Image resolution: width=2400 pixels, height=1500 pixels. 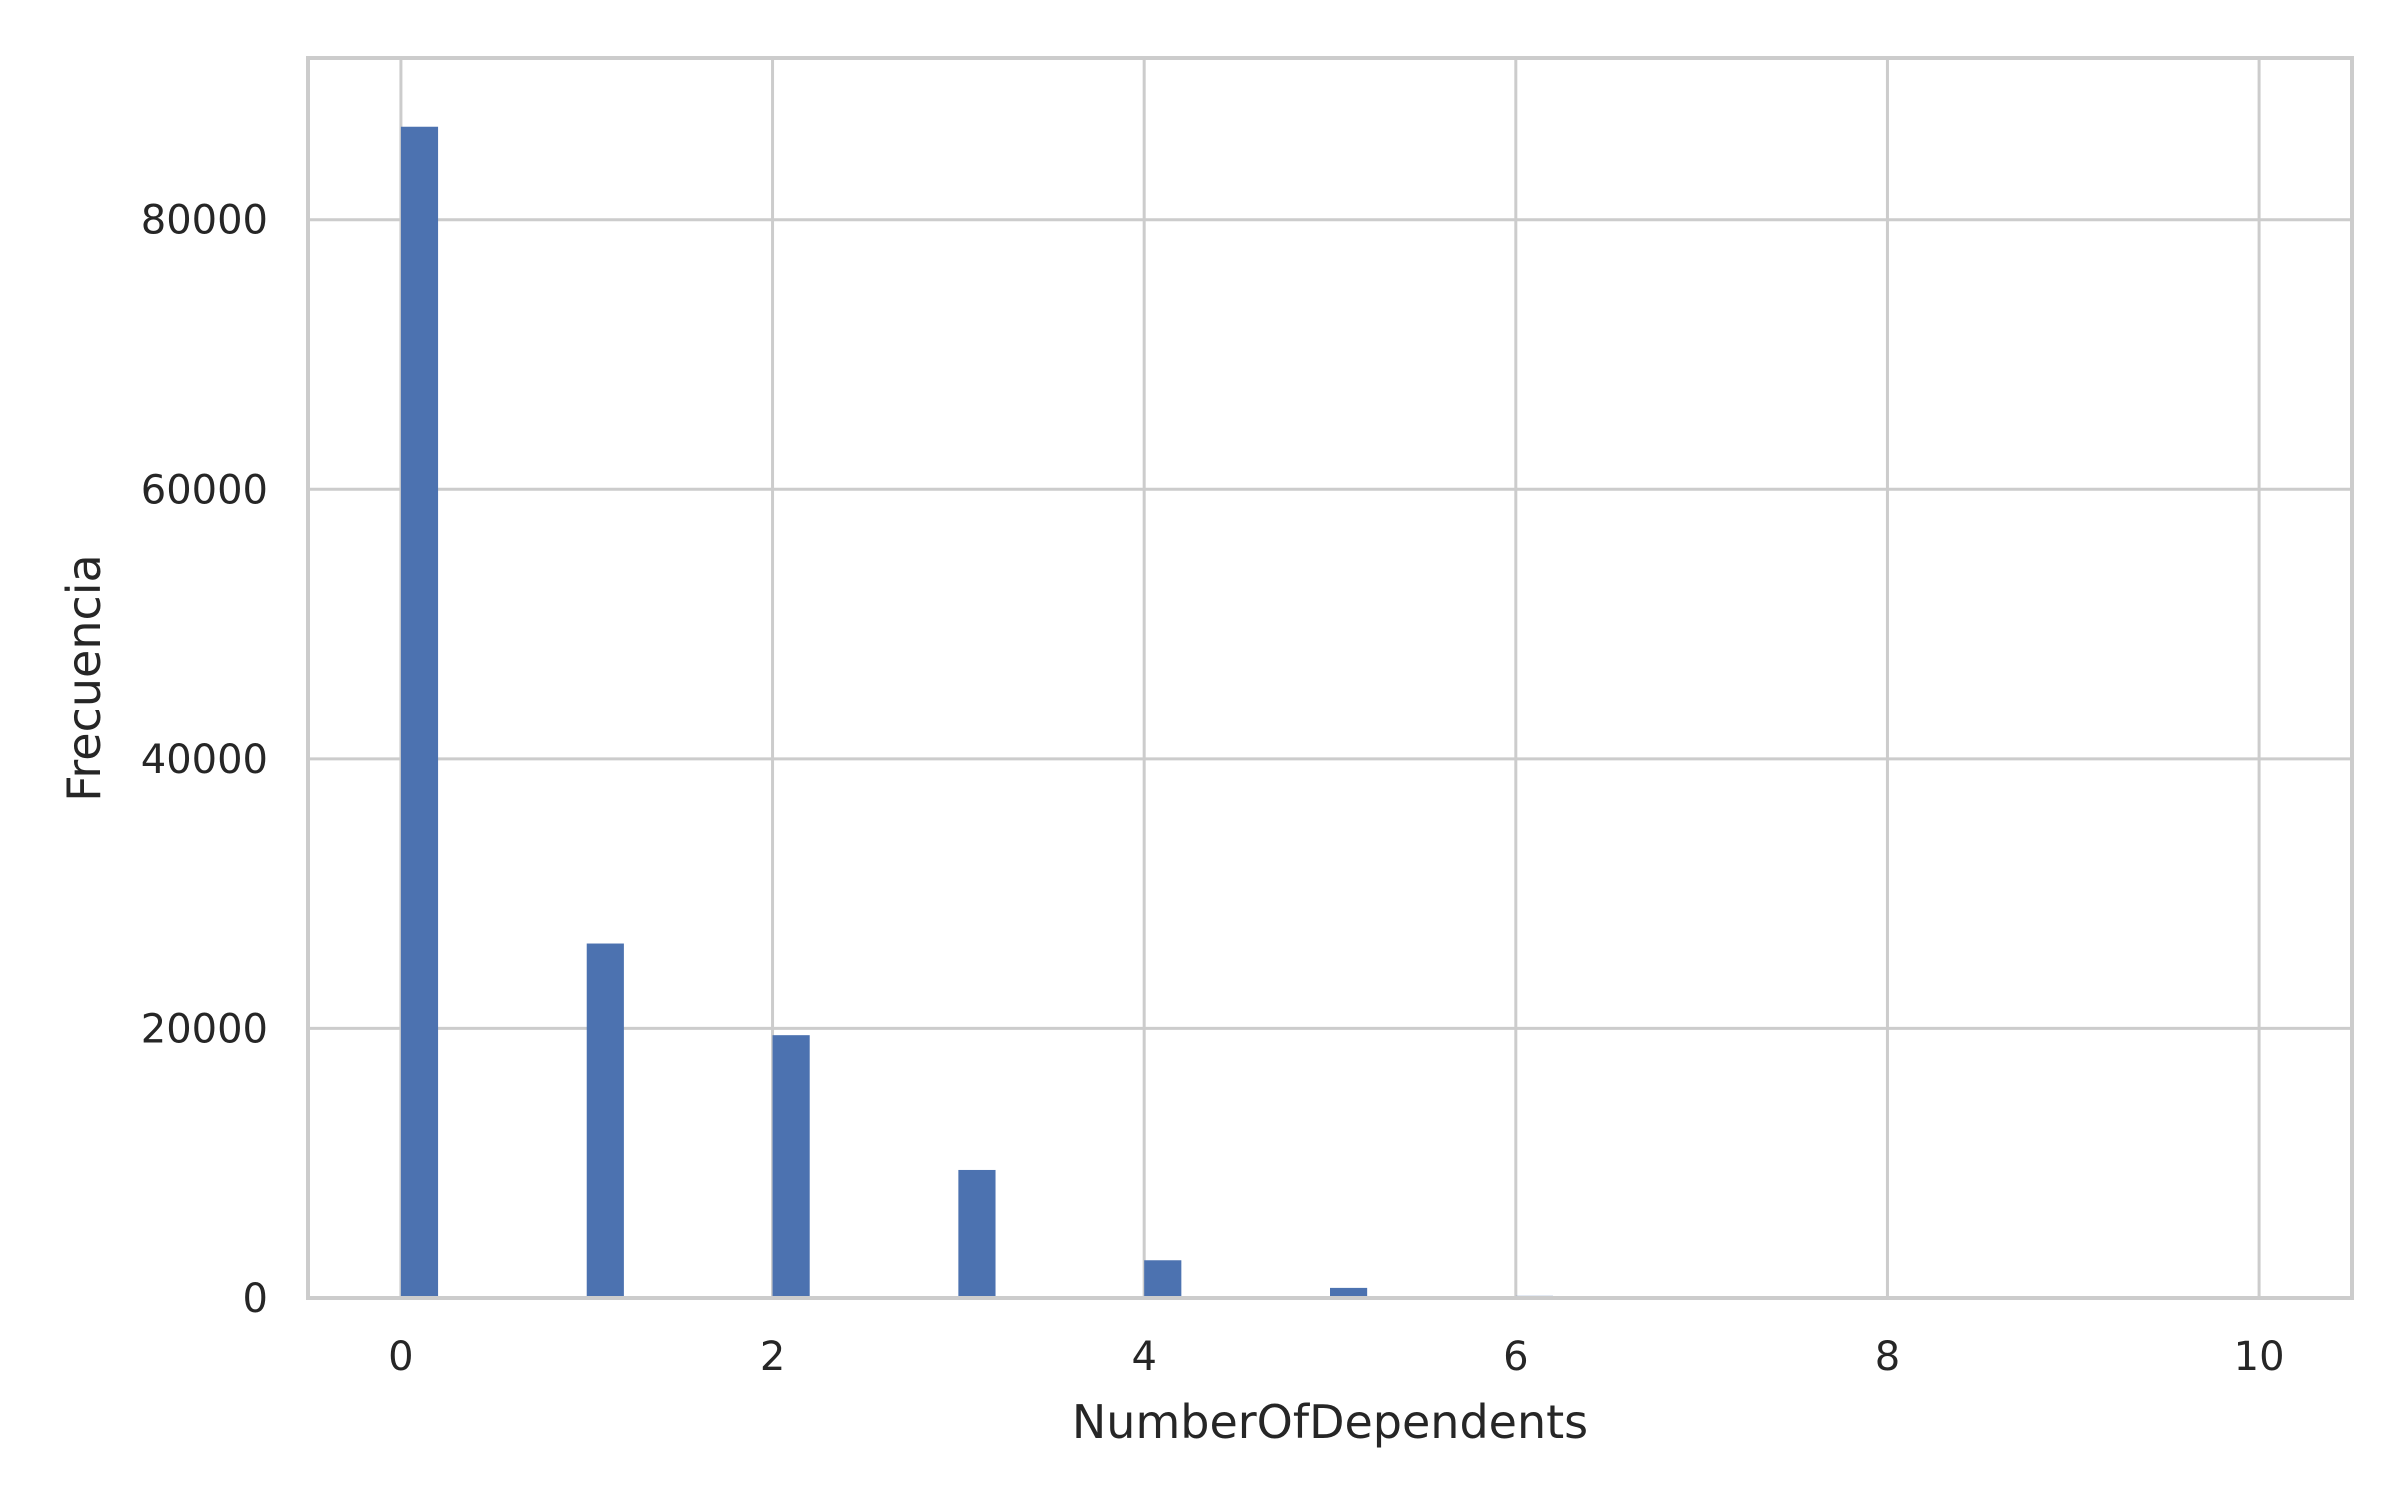 What do you see at coordinates (84, 677) in the screenshot?
I see `y-axis-label: Frecuencia` at bounding box center [84, 677].